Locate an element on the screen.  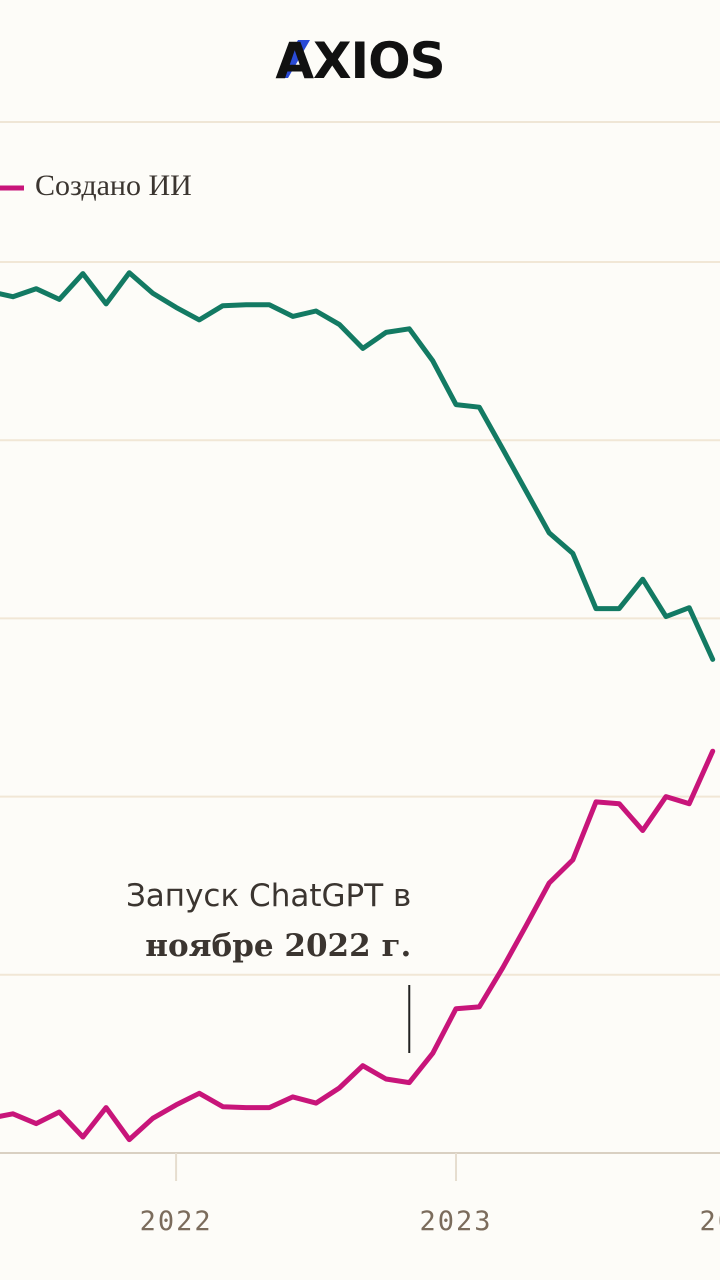
brand-logo: AXIOS is located at coordinates (359, 61).